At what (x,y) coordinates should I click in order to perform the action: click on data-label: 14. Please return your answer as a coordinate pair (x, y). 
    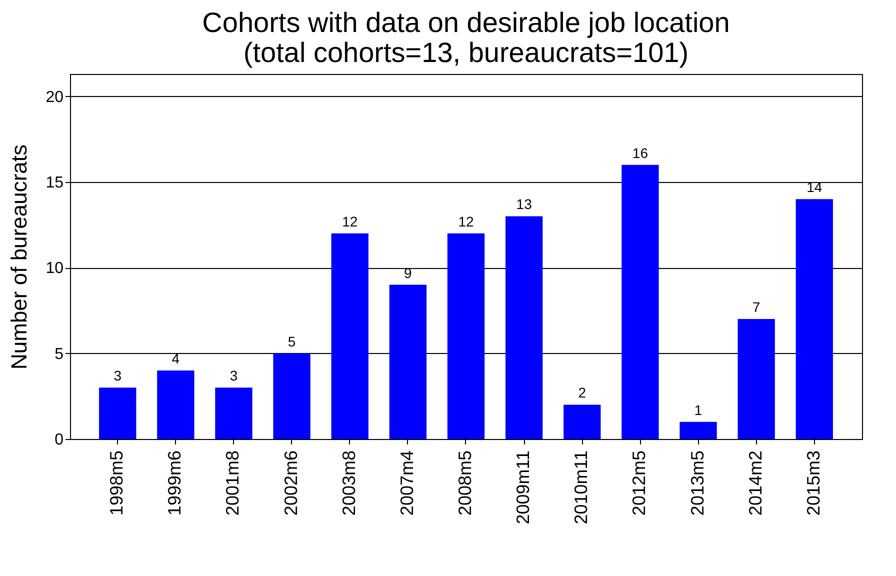
    Looking at the image, I should click on (814, 187).